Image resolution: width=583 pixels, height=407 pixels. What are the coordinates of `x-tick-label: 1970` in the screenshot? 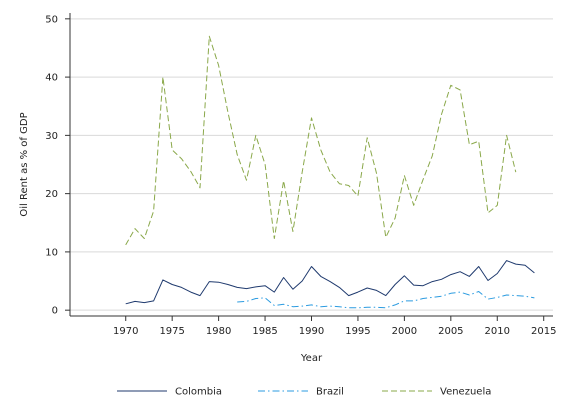 It's located at (125, 331).